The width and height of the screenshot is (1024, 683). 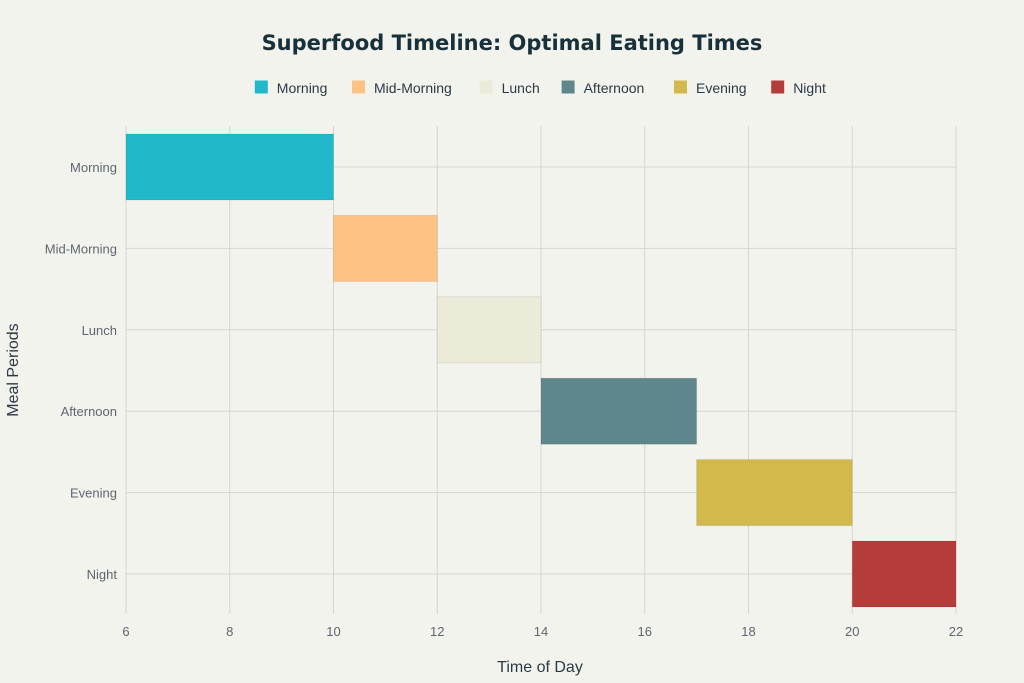 What do you see at coordinates (748, 631) in the screenshot?
I see `x-tick-label-18: 18` at bounding box center [748, 631].